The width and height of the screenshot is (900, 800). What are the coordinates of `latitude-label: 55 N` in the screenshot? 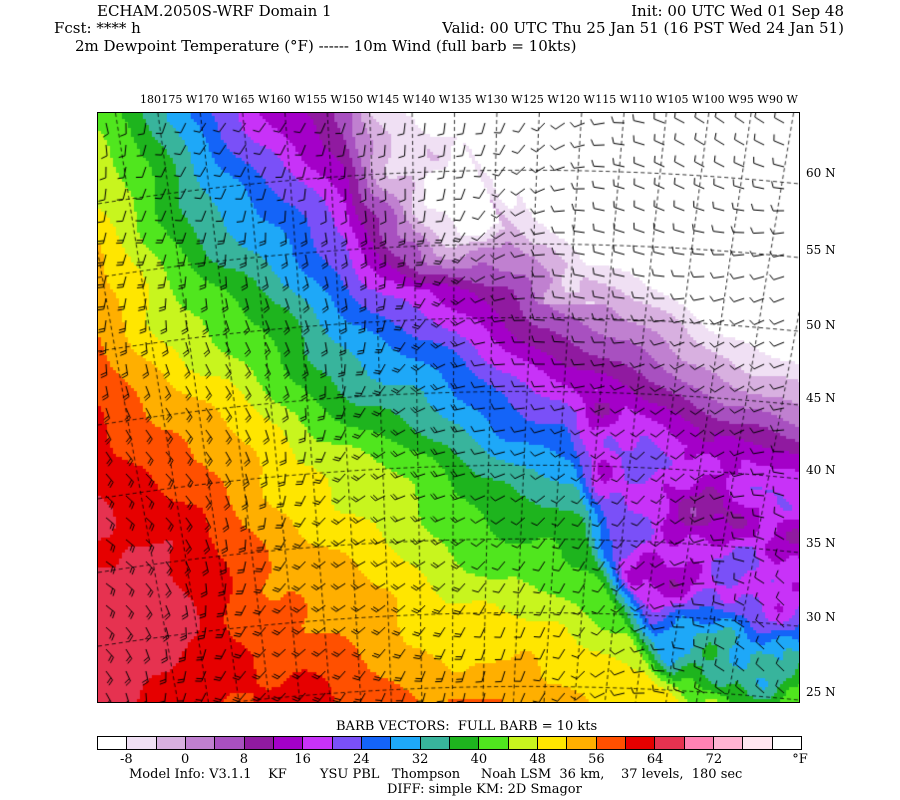 It's located at (821, 250).